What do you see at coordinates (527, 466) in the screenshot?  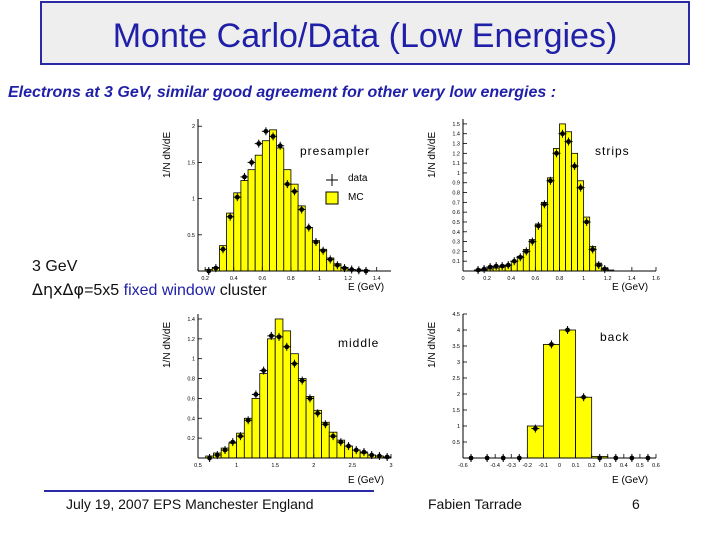 I see `back-x-tick-label: -0.2` at bounding box center [527, 466].